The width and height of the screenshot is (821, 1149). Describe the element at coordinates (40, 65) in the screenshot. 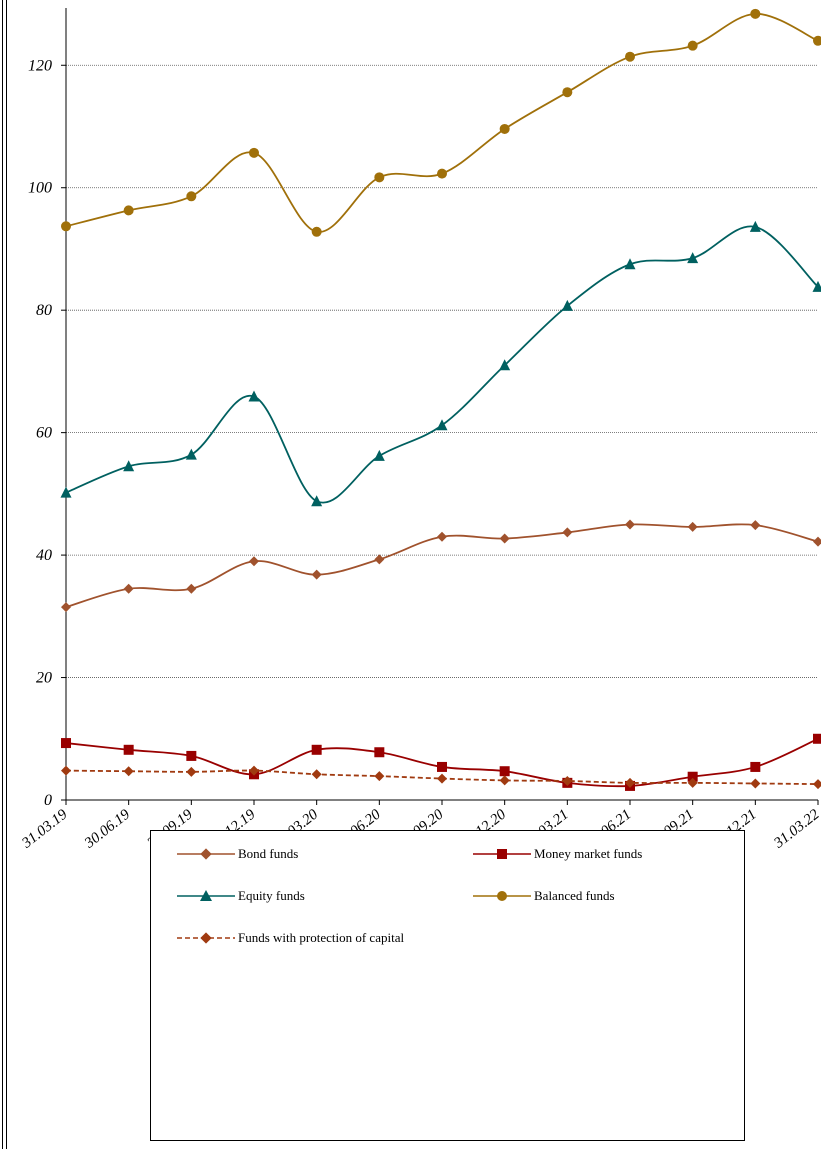

I see `y-tick-label: 120` at that location.